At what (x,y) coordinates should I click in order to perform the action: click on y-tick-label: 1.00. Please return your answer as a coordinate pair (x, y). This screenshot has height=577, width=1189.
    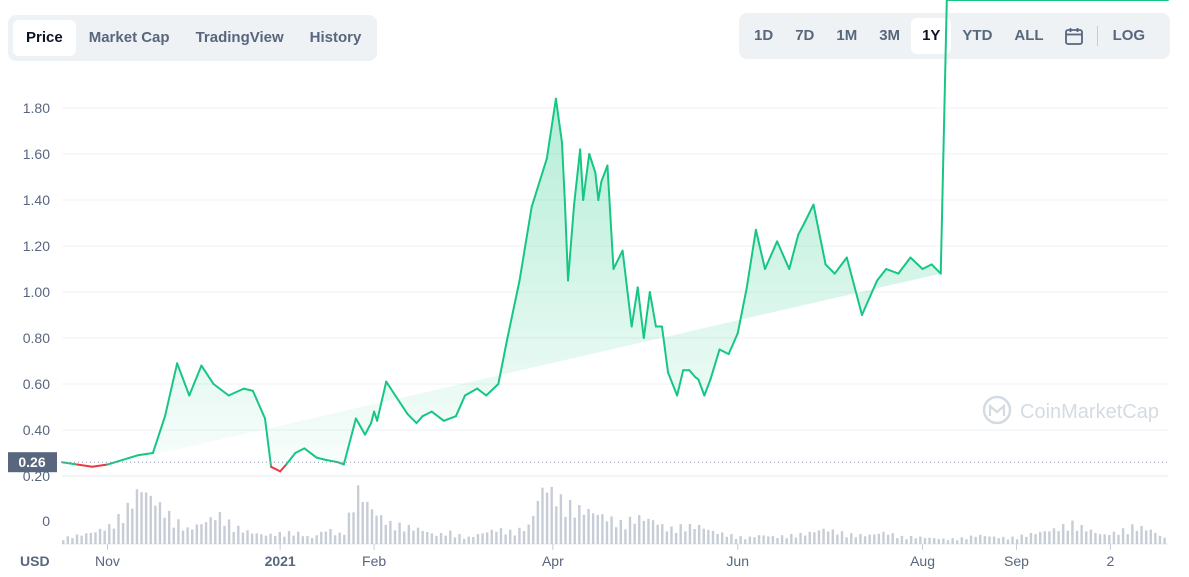
    Looking at the image, I should click on (36, 292).